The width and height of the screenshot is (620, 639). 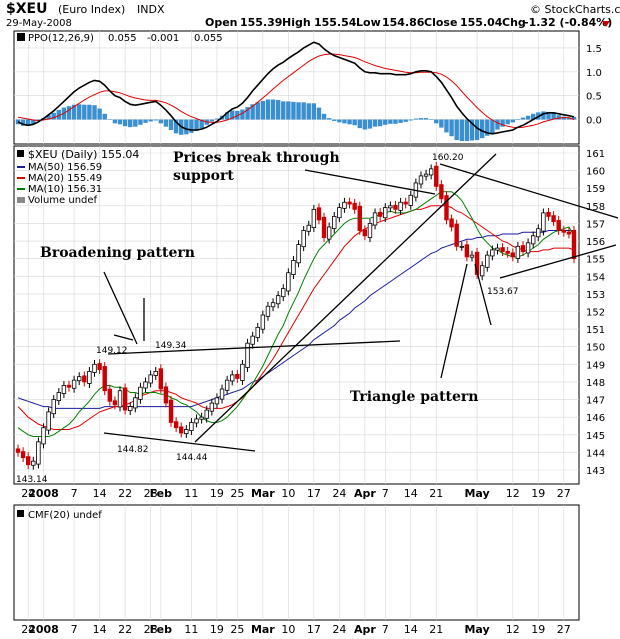 What do you see at coordinates (296, 22) in the screenshot?
I see `high-label: High` at bounding box center [296, 22].